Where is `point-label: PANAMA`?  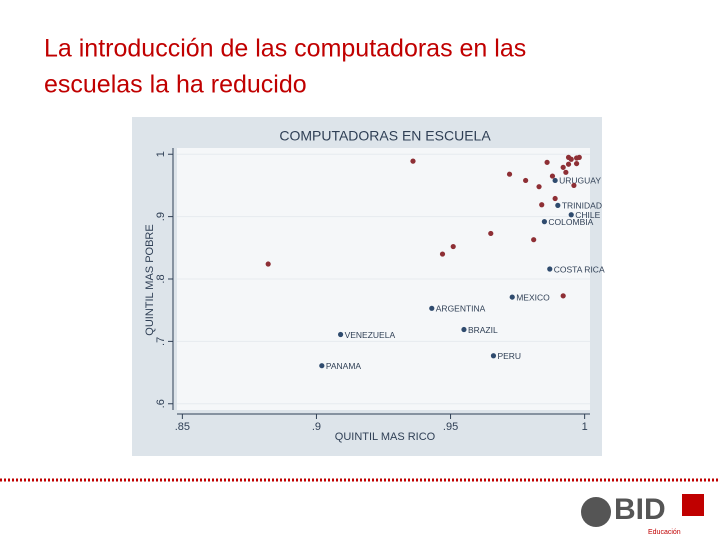
point-label: PANAMA is located at coordinates (344, 366).